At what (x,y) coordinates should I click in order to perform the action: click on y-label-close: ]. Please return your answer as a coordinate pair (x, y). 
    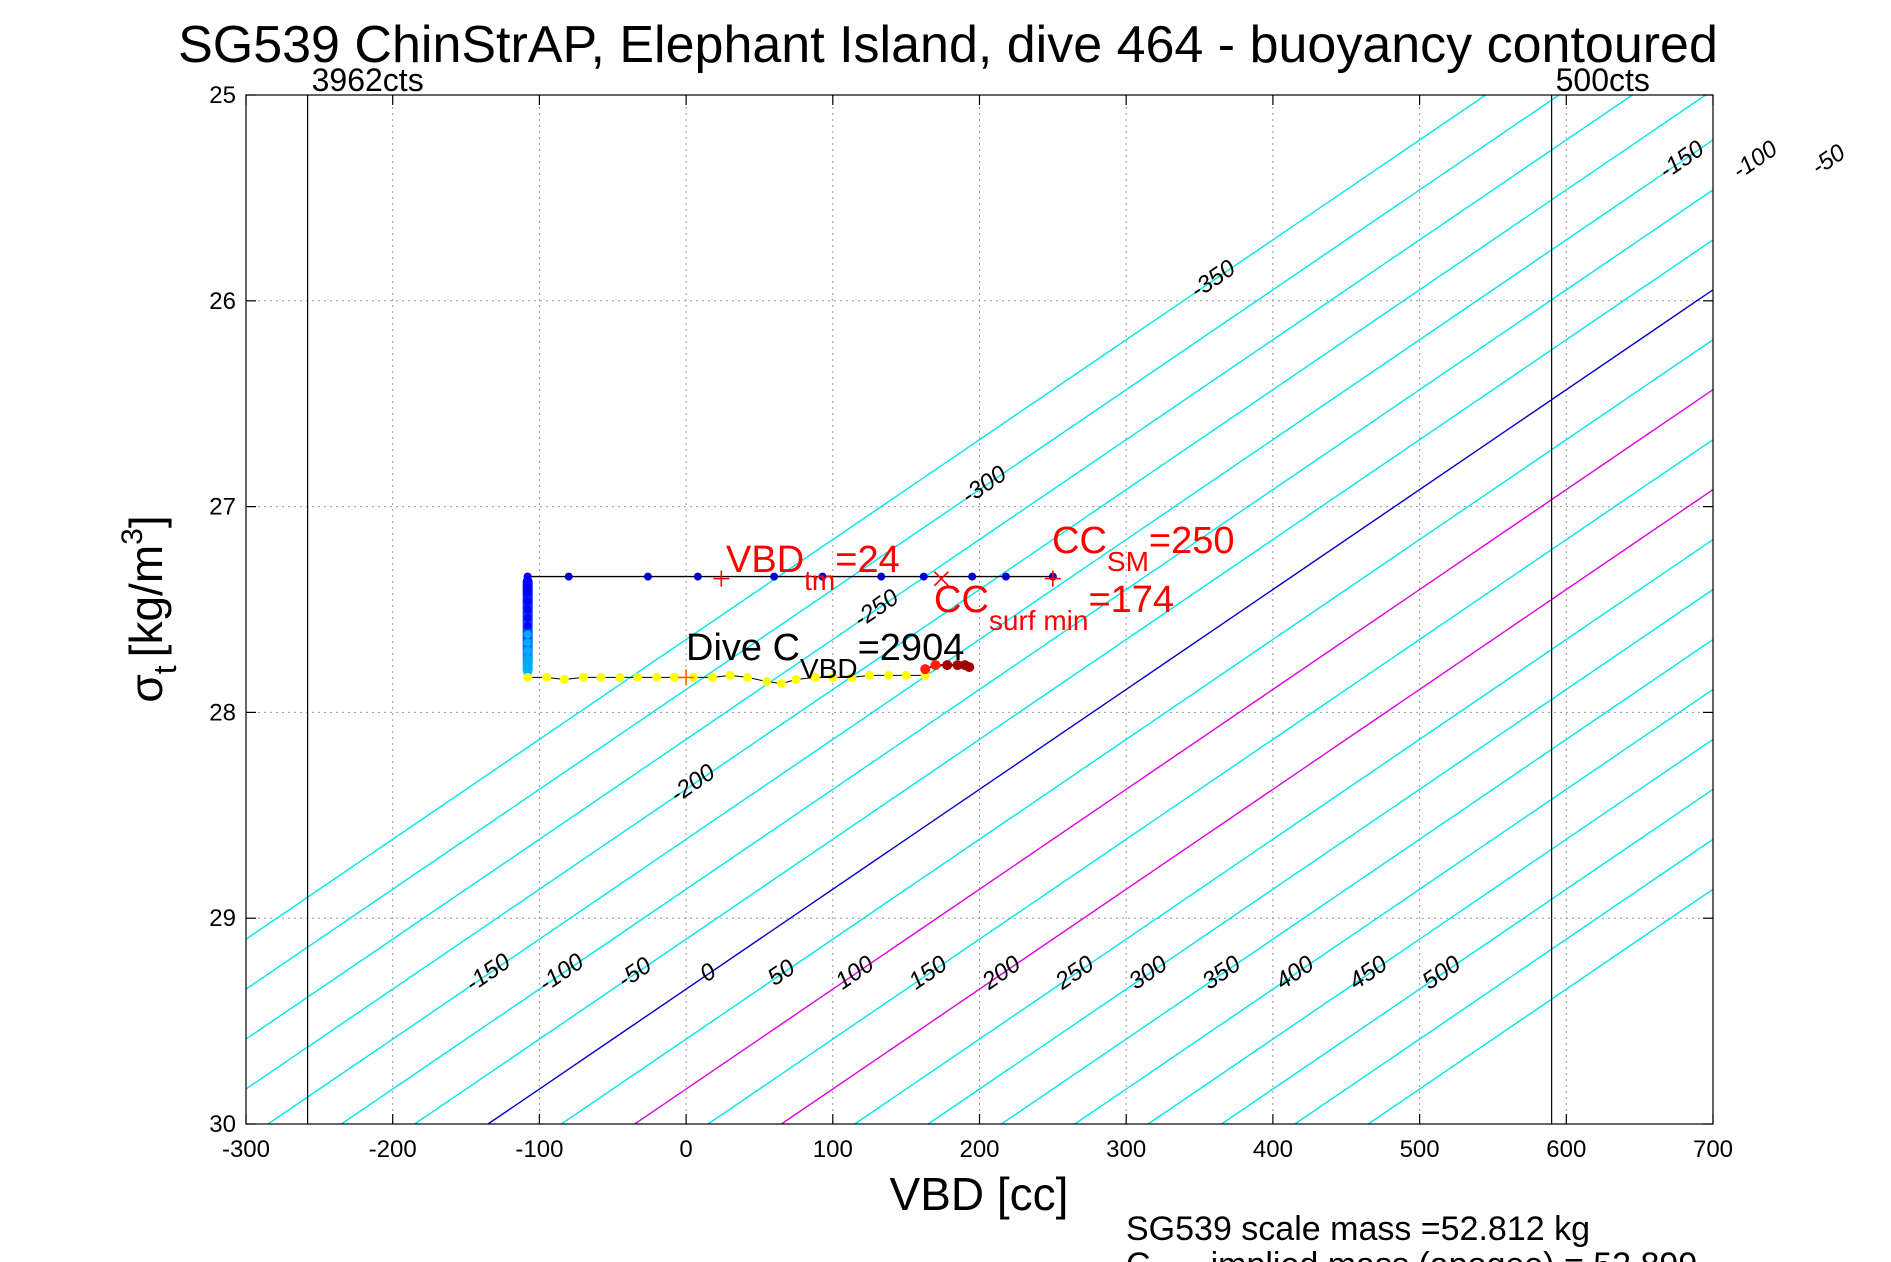
    Looking at the image, I should click on (146, 521).